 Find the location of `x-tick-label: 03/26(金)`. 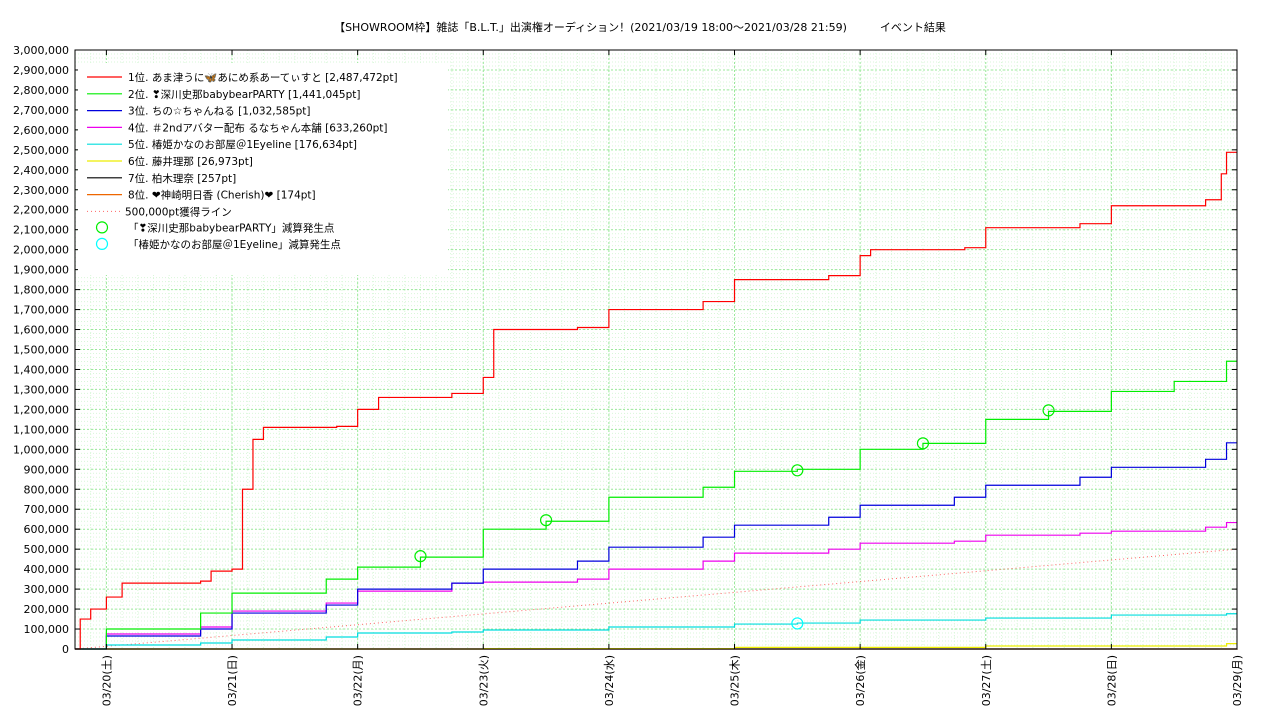

x-tick-label: 03/26(金) is located at coordinates (860, 680).